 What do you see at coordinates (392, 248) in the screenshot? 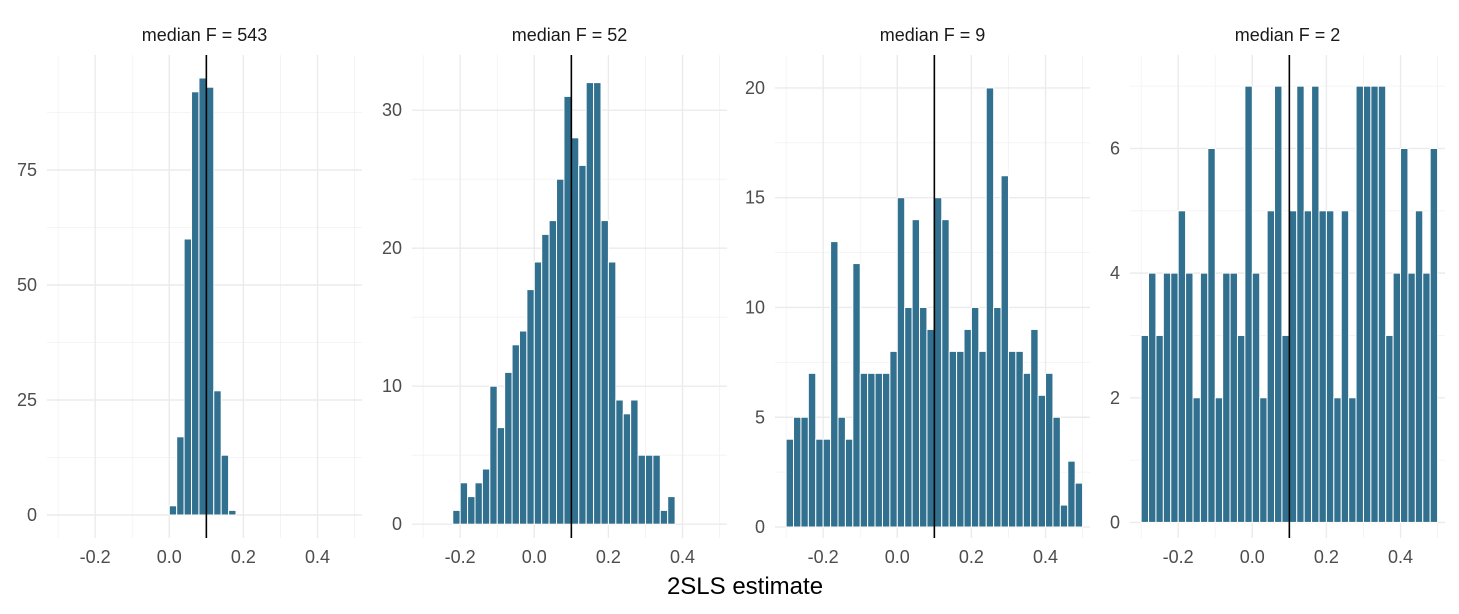
I see `y-tick-label: 20` at bounding box center [392, 248].